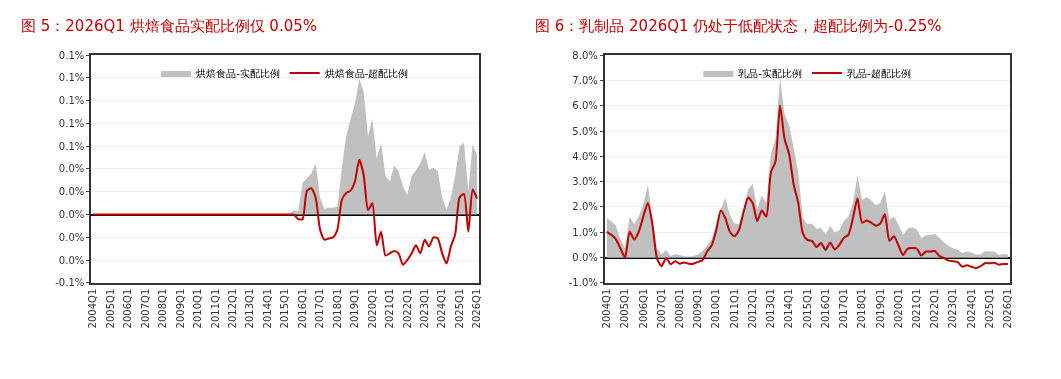  Describe the element at coordinates (70, 283) in the screenshot. I see `y-tick-label: -0.1%` at that location.